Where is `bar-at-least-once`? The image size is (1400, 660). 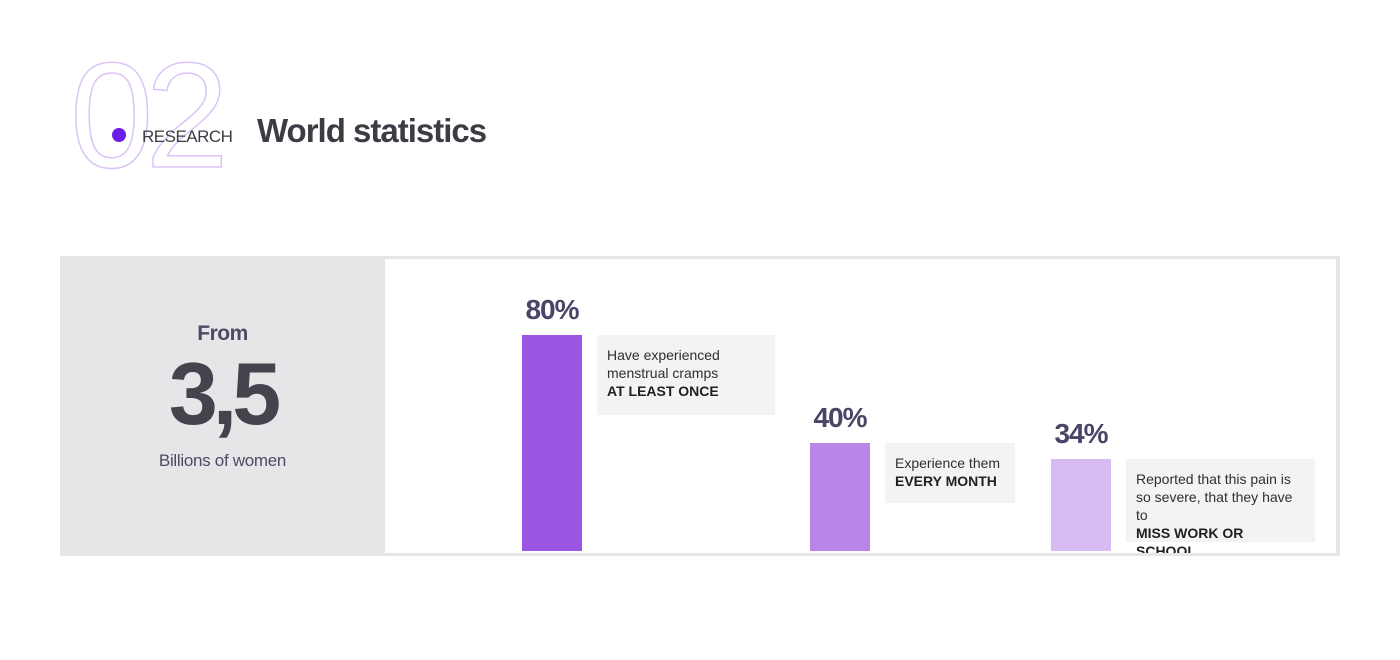 bar-at-least-once is located at coordinates (552, 443).